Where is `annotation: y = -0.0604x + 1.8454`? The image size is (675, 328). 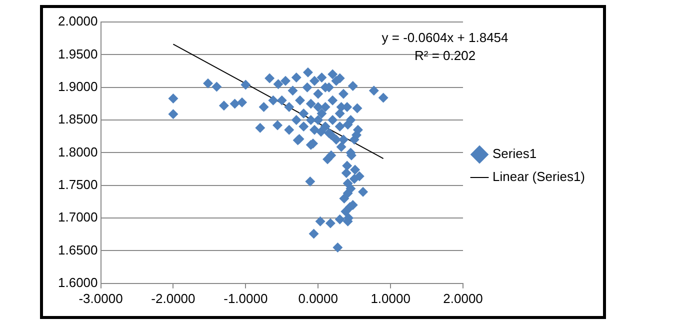 annotation: y = -0.0604x + 1.8454 is located at coordinates (445, 37).